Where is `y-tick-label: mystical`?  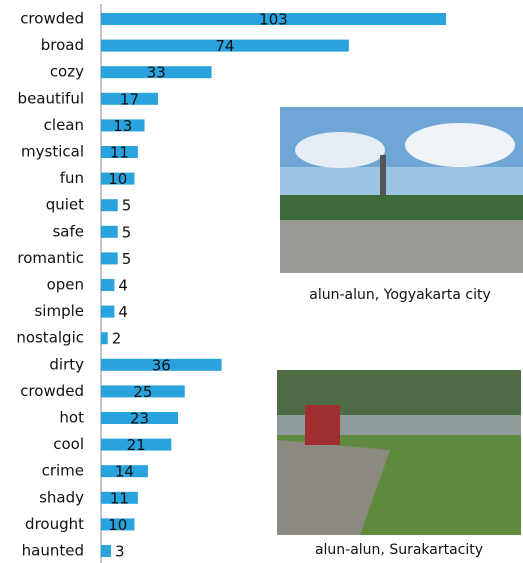 y-tick-label: mystical is located at coordinates (52, 152).